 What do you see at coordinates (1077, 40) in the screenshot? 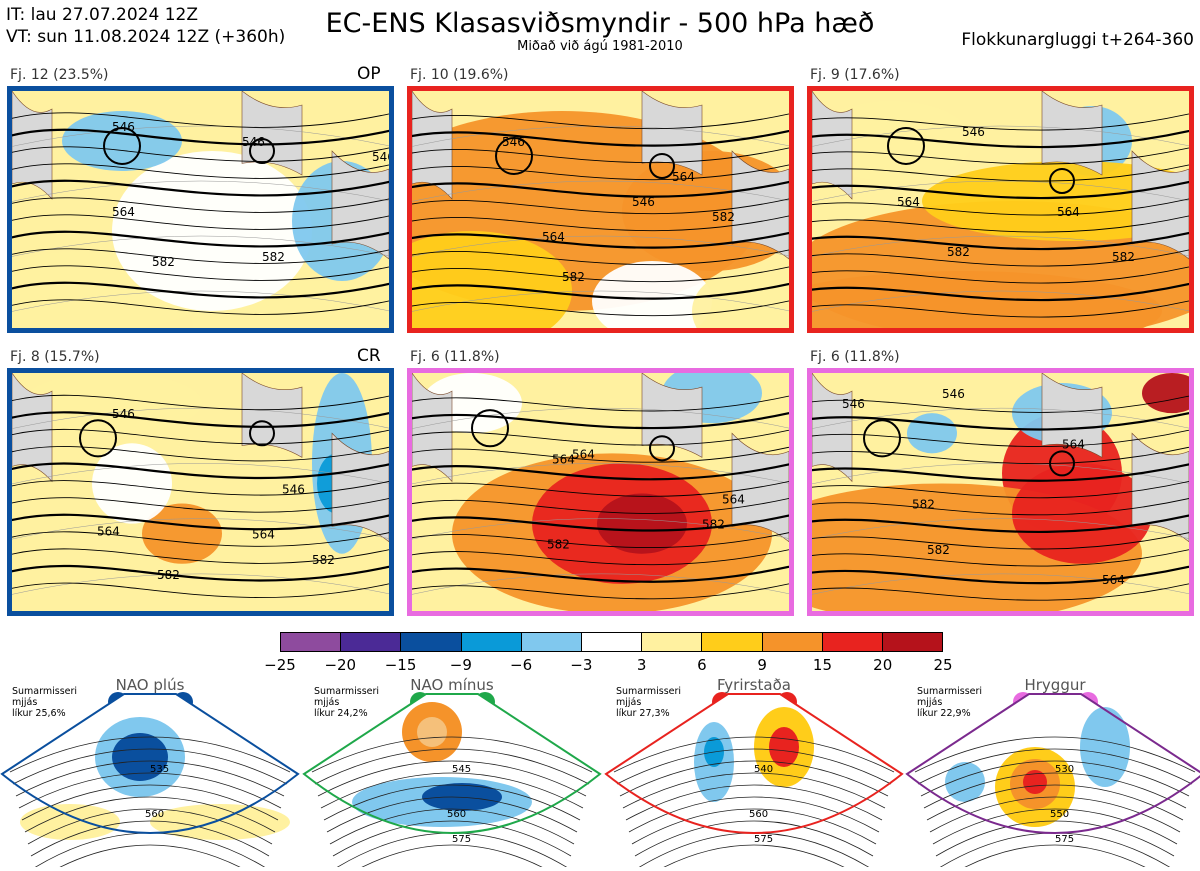
I see `window-label: Flokkunargluggi t+264-360` at bounding box center [1077, 40].